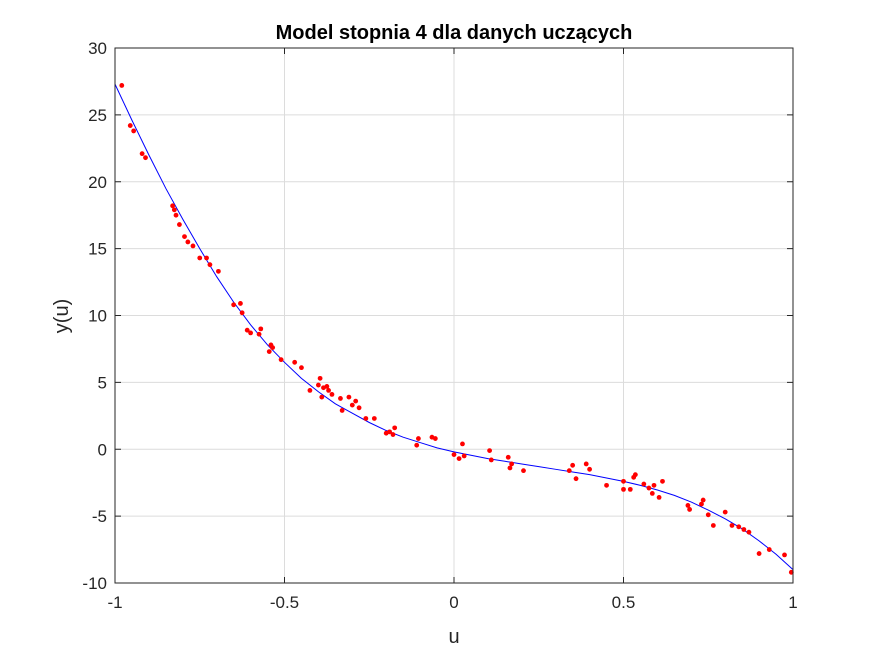  I want to click on y-tick-label: -10, so click(94, 583).